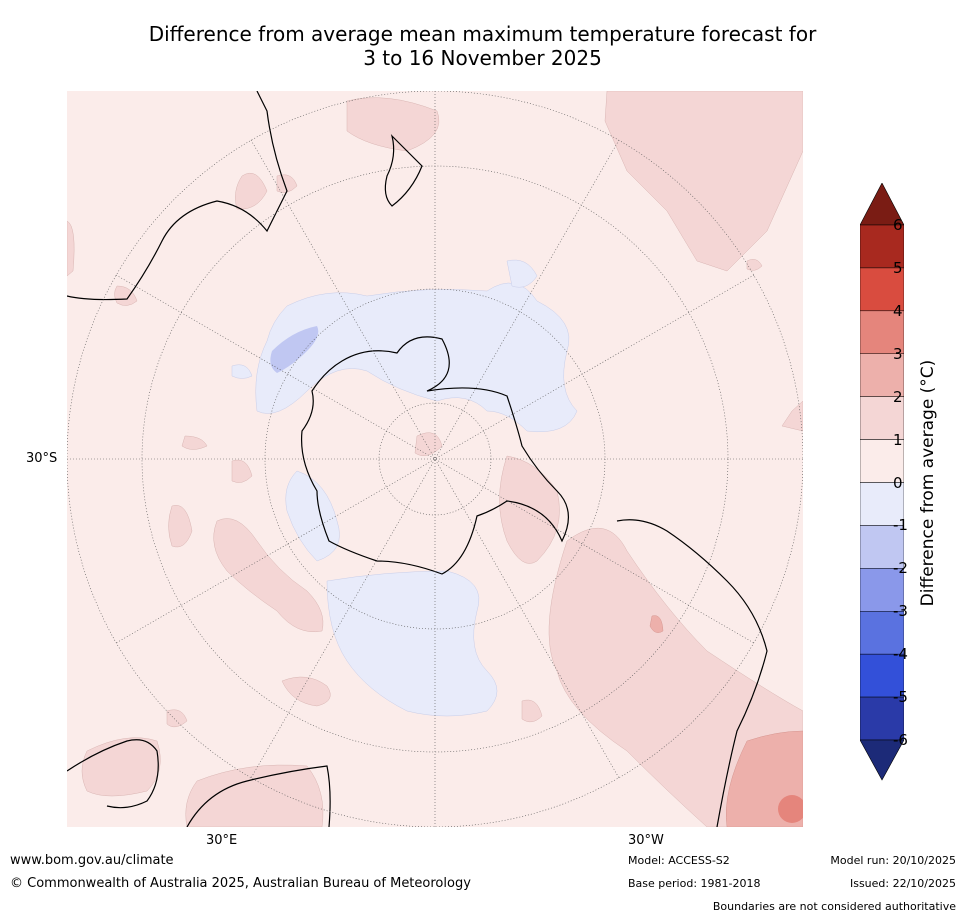 Image resolution: width=965 pixels, height=919 pixels. Describe the element at coordinates (790, 809) in the screenshot. I see `warm-anomaly-core` at that location.